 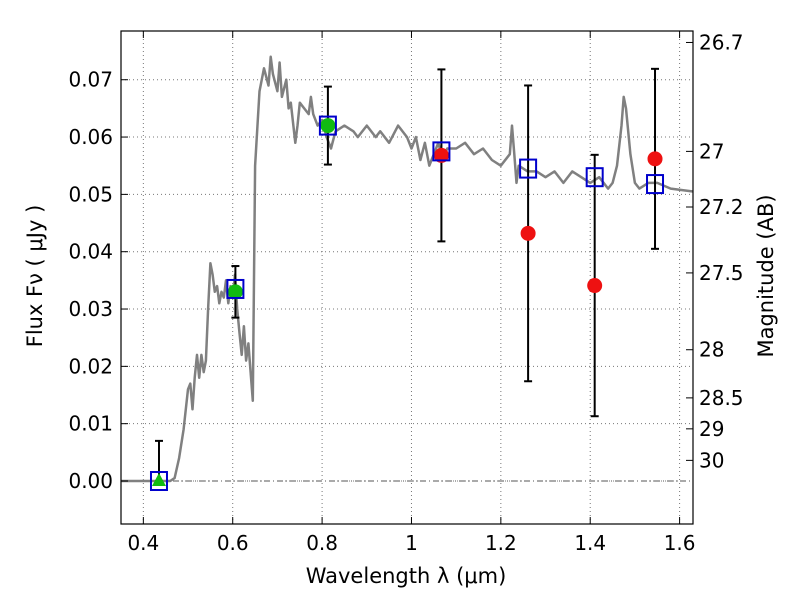 What do you see at coordinates (90, 481) in the screenshot?
I see `y-tick-label: 0.00` at bounding box center [90, 481].